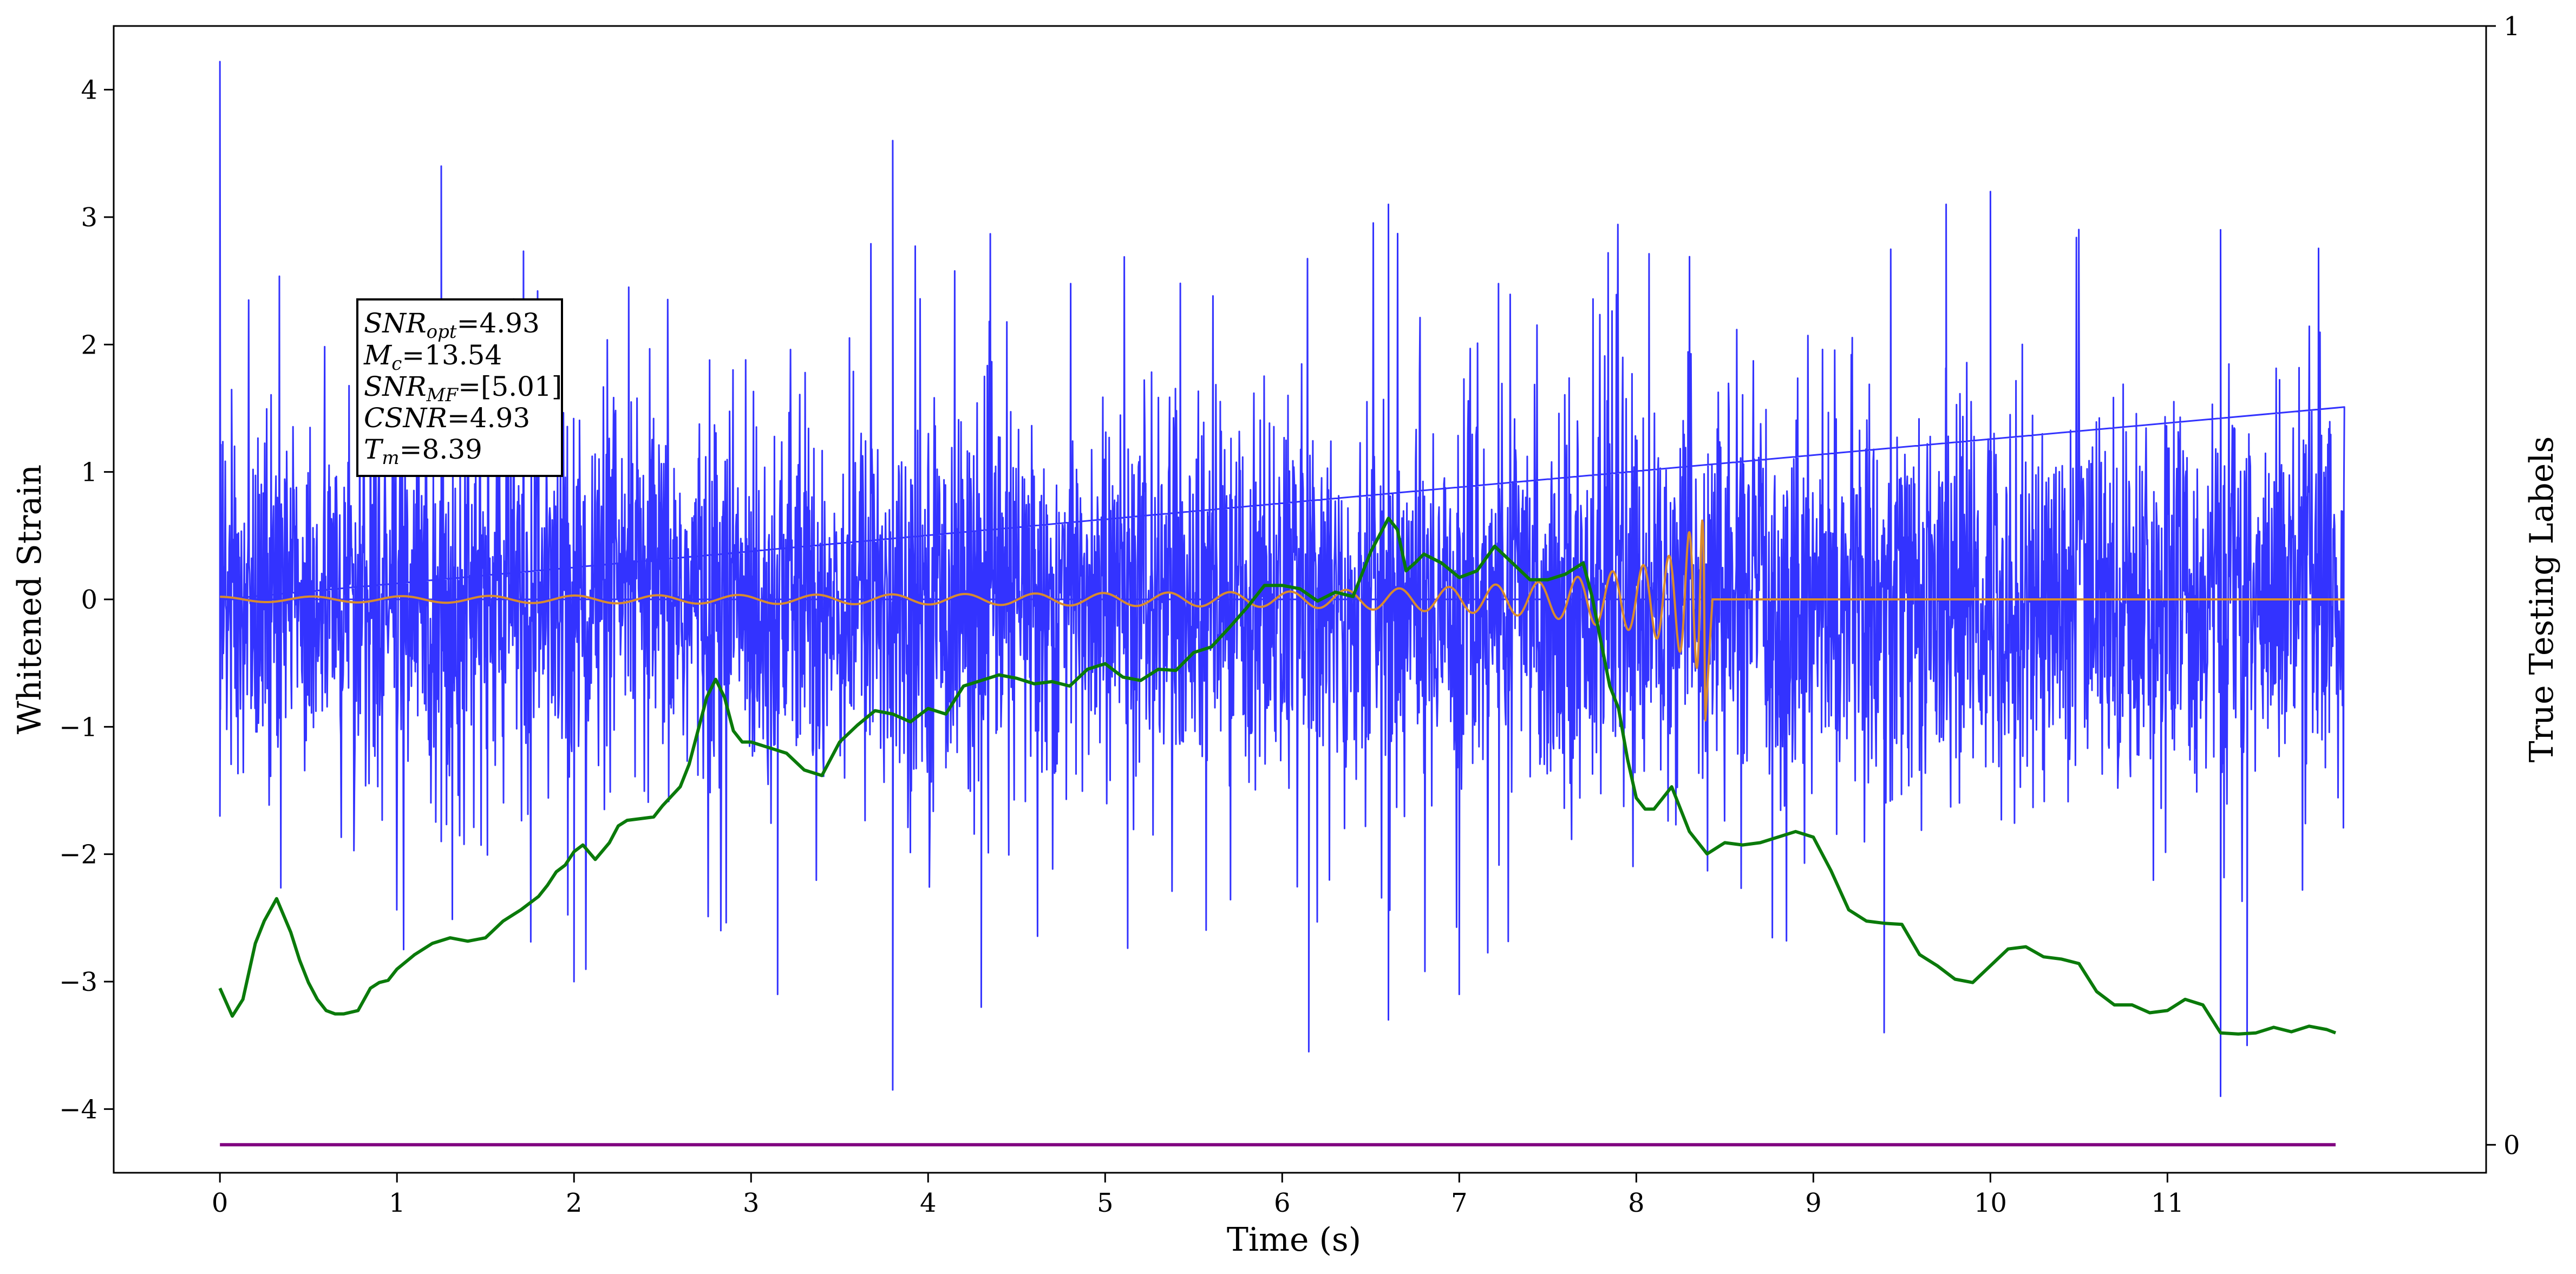 The width and height of the screenshot is (2576, 1274). What do you see at coordinates (220, 1203) in the screenshot?
I see `x-tick-label: 0` at bounding box center [220, 1203].